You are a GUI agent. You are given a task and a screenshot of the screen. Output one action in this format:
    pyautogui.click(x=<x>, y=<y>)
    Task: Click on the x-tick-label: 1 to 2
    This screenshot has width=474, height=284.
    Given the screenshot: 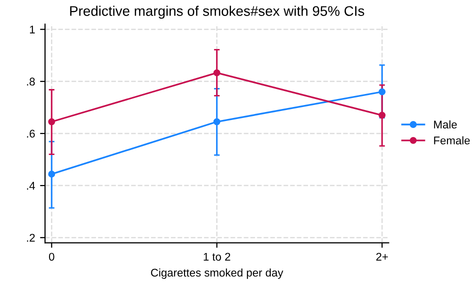 What is the action you would take?
    pyautogui.click(x=217, y=256)
    